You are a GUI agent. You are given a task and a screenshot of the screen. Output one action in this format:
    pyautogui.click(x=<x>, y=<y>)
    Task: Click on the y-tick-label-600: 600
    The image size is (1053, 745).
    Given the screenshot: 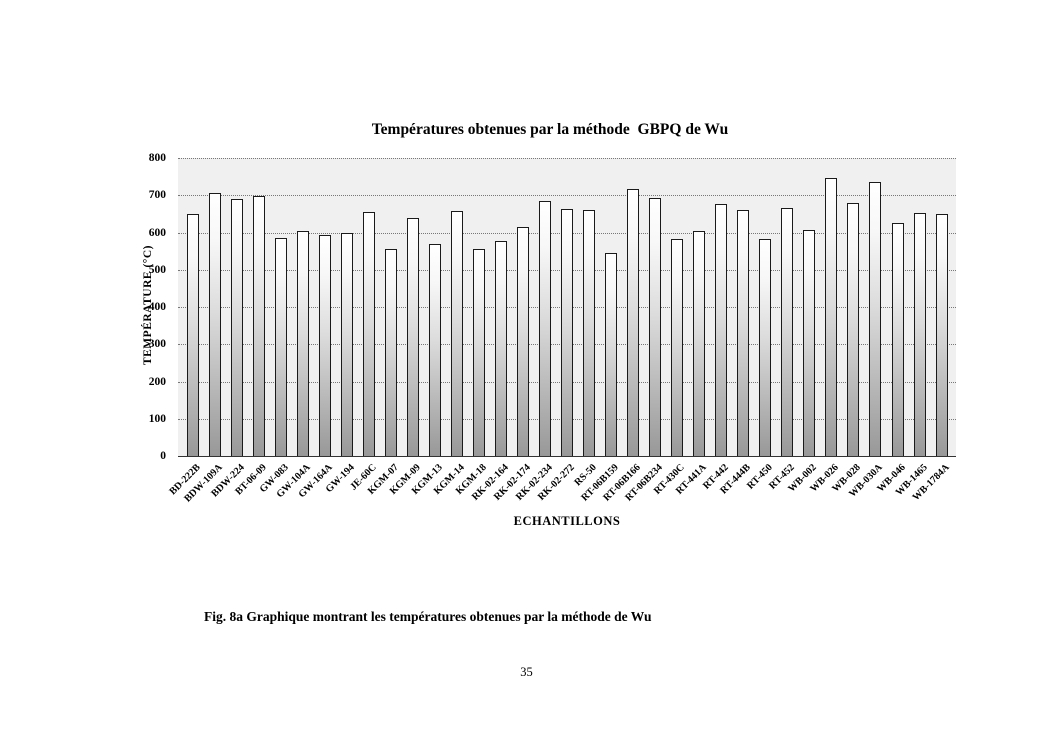 What is the action you would take?
    pyautogui.click(x=157, y=232)
    